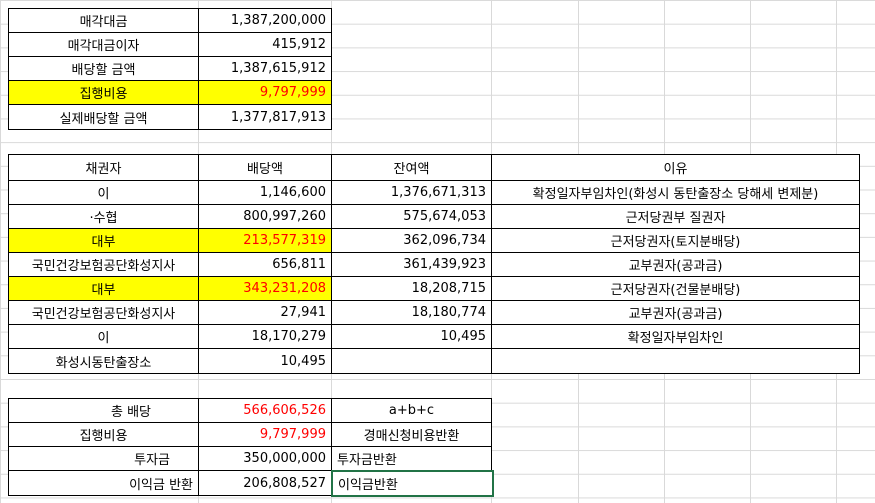  What do you see at coordinates (675, 216) in the screenshot?
I see `reason-cell: 근저당권부 질권자` at bounding box center [675, 216].